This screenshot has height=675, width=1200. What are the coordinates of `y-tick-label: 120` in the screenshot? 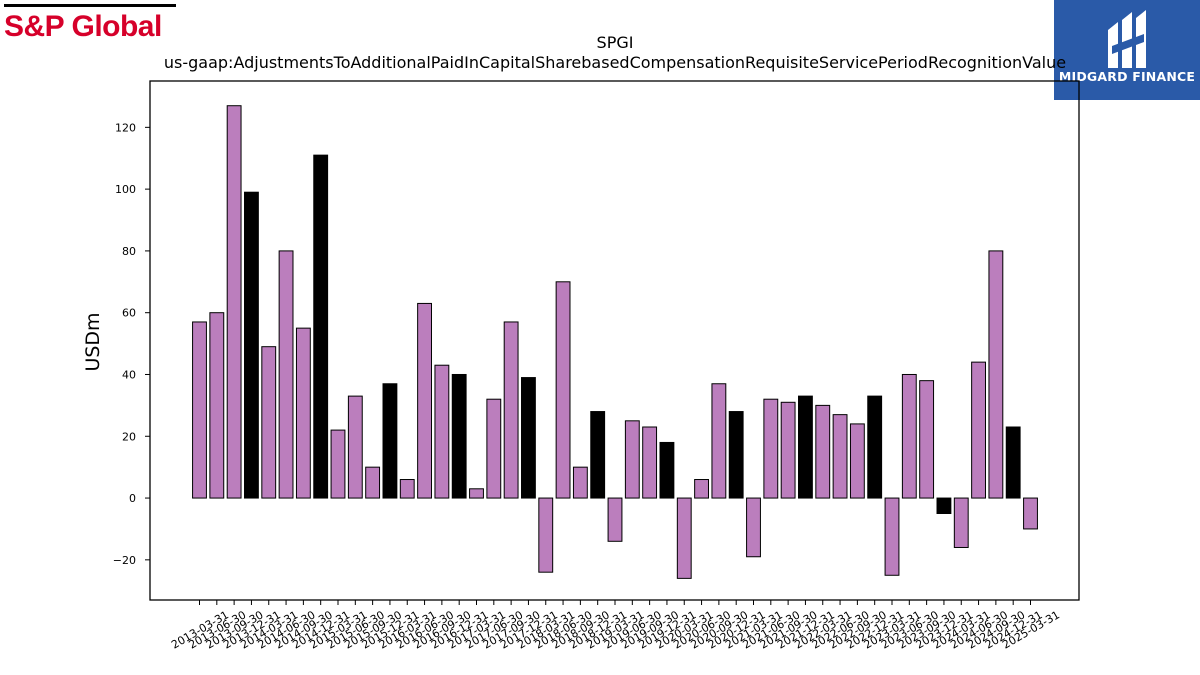 It's located at (125, 127).